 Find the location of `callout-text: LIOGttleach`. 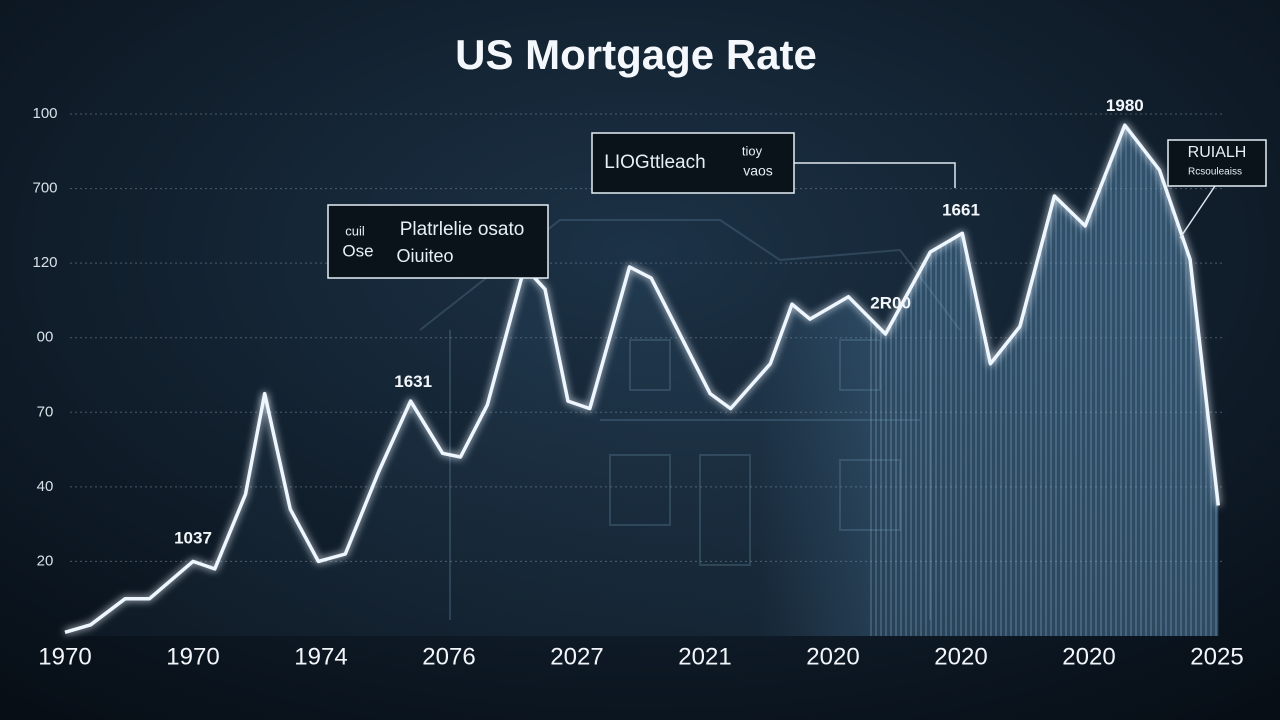

callout-text: LIOGttleach is located at coordinates (654, 162).